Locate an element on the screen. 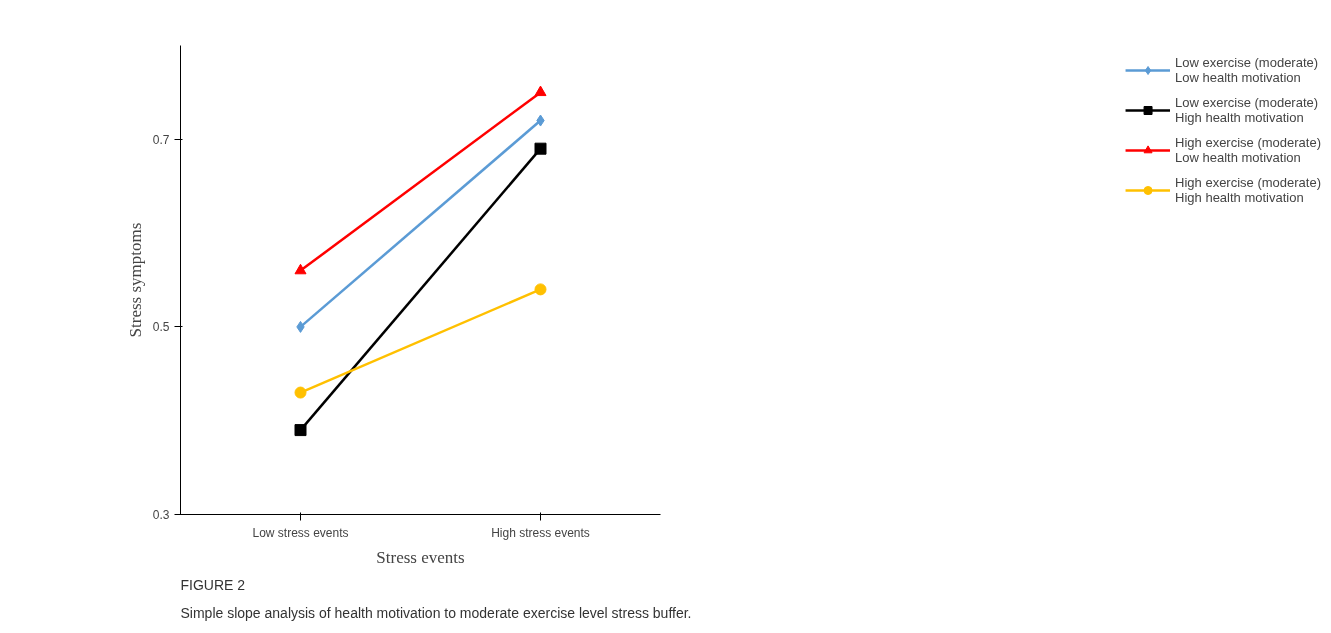  y-tick-label: 0.5 is located at coordinates (161, 327).